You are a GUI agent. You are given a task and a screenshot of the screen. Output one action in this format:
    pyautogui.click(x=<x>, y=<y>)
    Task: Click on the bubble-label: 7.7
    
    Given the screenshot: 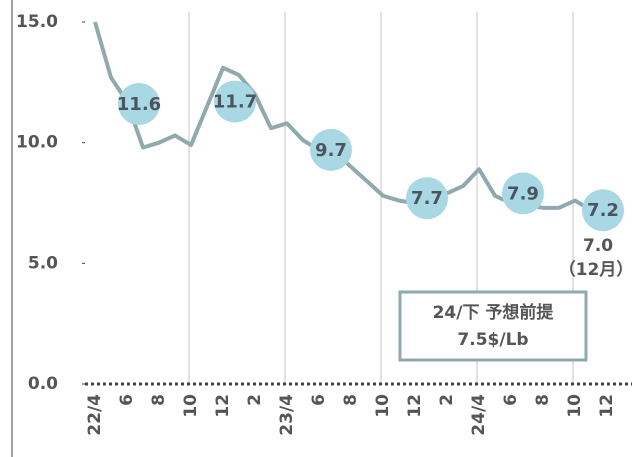 What is the action you would take?
    pyautogui.click(x=427, y=198)
    